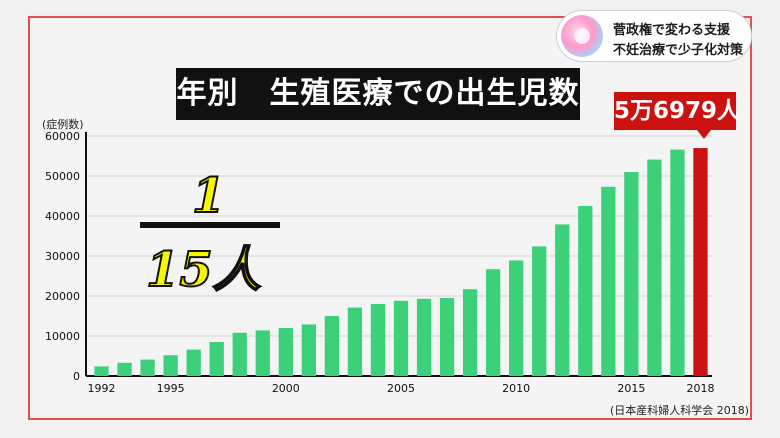 The image size is (780, 438). What do you see at coordinates (62, 136) in the screenshot?
I see `y-tick-label: 60000` at bounding box center [62, 136].